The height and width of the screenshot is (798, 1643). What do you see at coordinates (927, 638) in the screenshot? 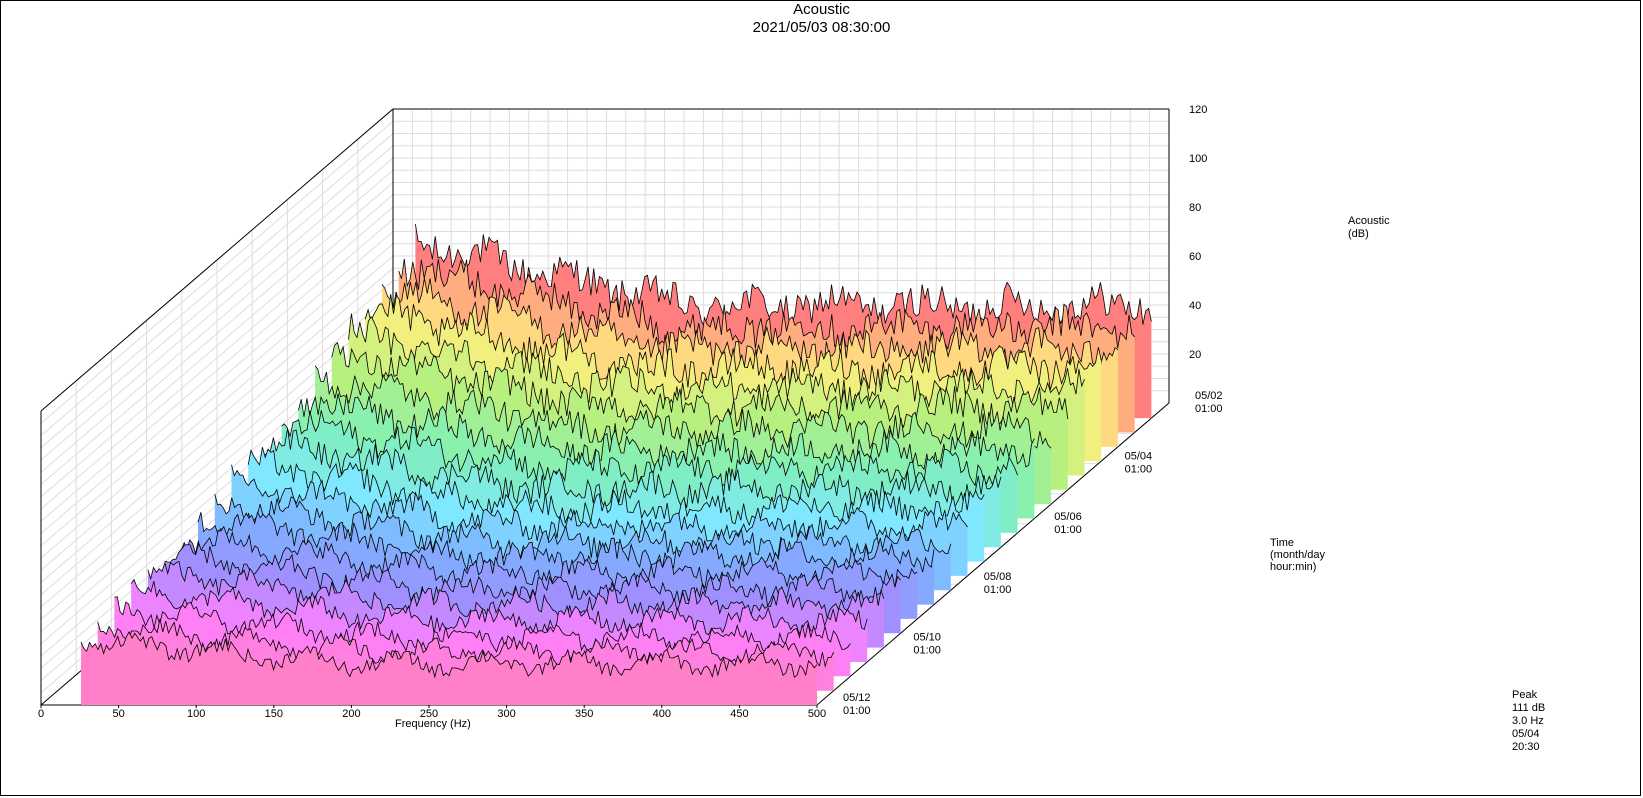
I see `time-tick-label-date: 05/10` at bounding box center [927, 638].